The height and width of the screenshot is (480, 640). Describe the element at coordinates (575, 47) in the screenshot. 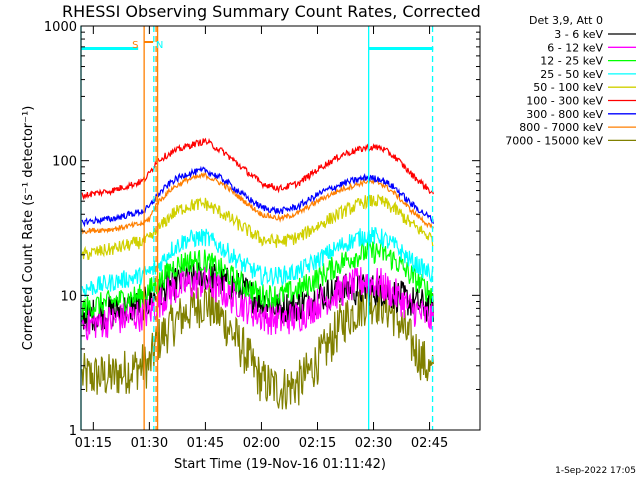

I see `legend-label: 6 - 12 keV` at that location.